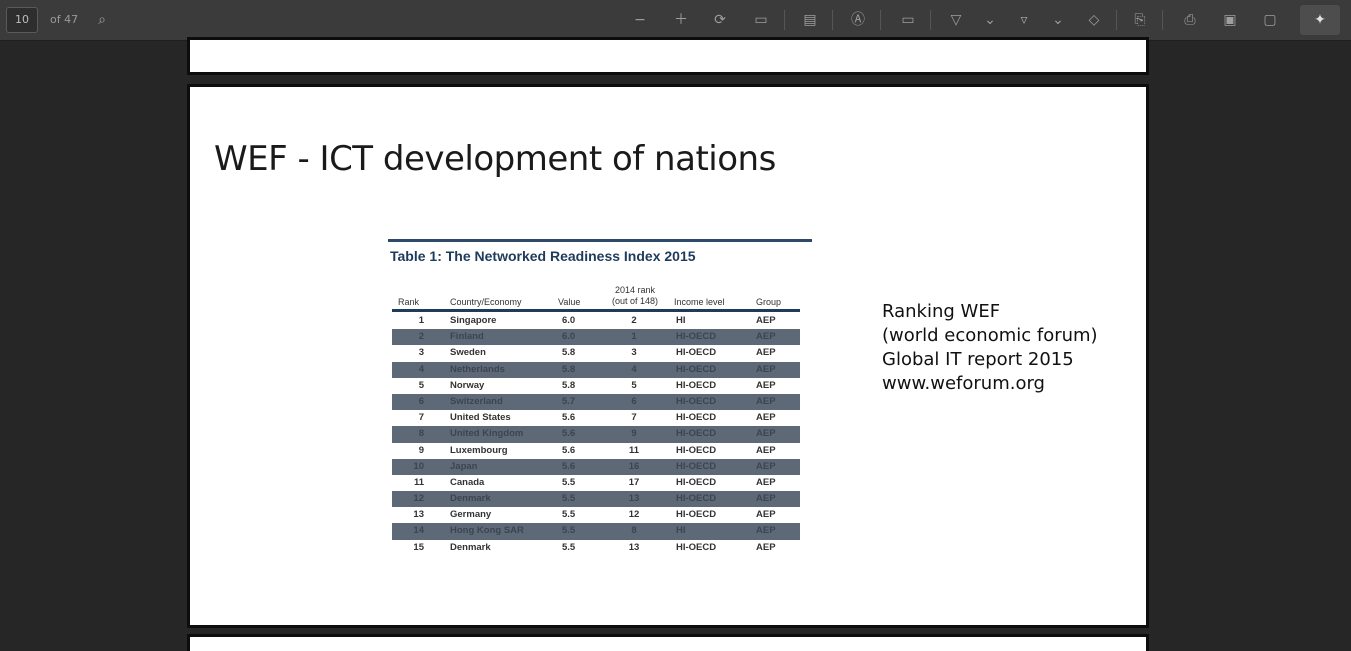  What do you see at coordinates (720, 20) in the screenshot?
I see `rotate-icon: ⟳` at bounding box center [720, 20].